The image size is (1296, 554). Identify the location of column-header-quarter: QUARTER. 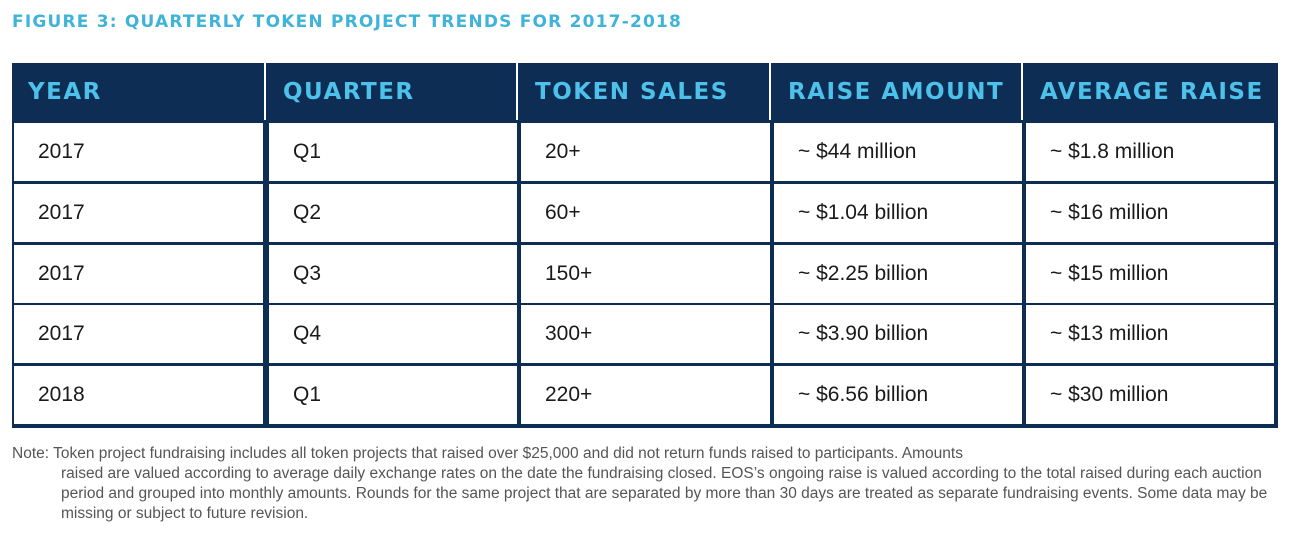
(349, 91).